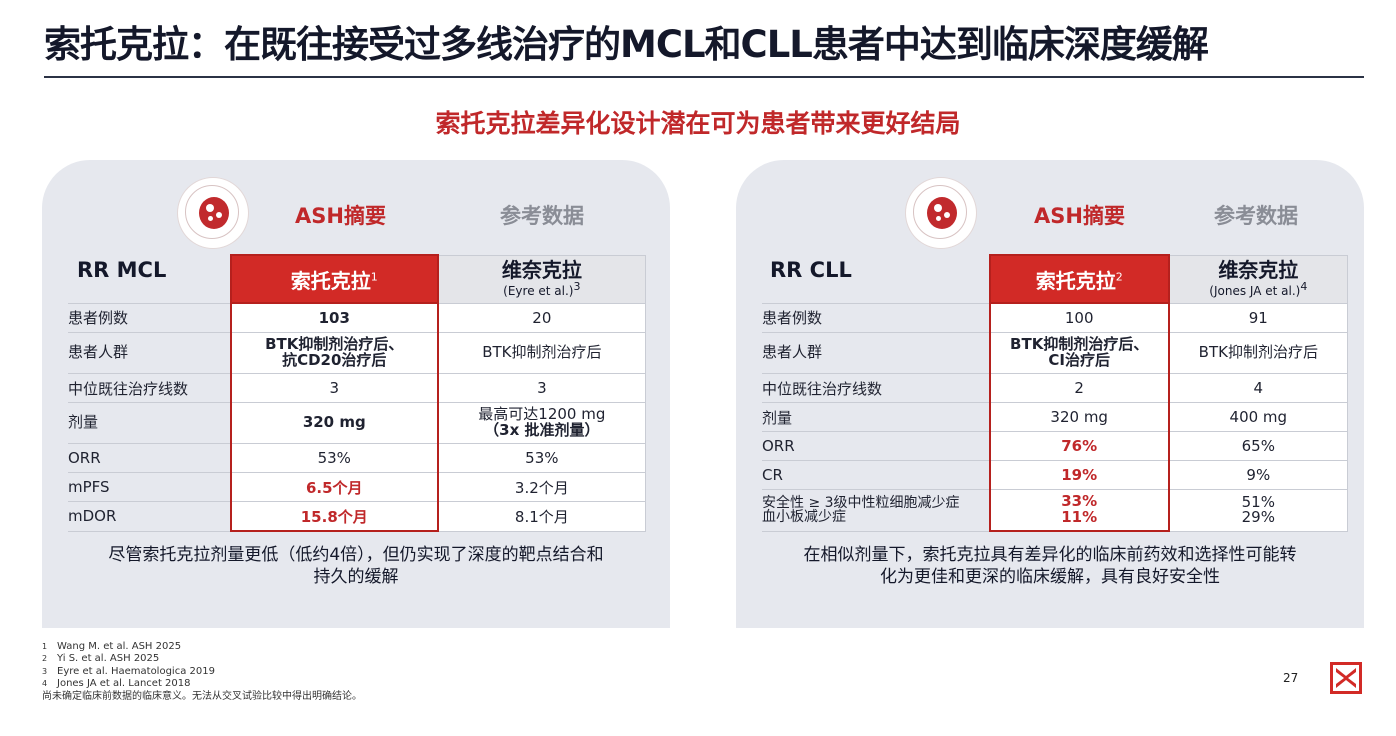 This screenshot has height=736, width=1396. What do you see at coordinates (1079, 279) in the screenshot?
I see `sotorasib-column-header: 索托克拉2` at bounding box center [1079, 279].